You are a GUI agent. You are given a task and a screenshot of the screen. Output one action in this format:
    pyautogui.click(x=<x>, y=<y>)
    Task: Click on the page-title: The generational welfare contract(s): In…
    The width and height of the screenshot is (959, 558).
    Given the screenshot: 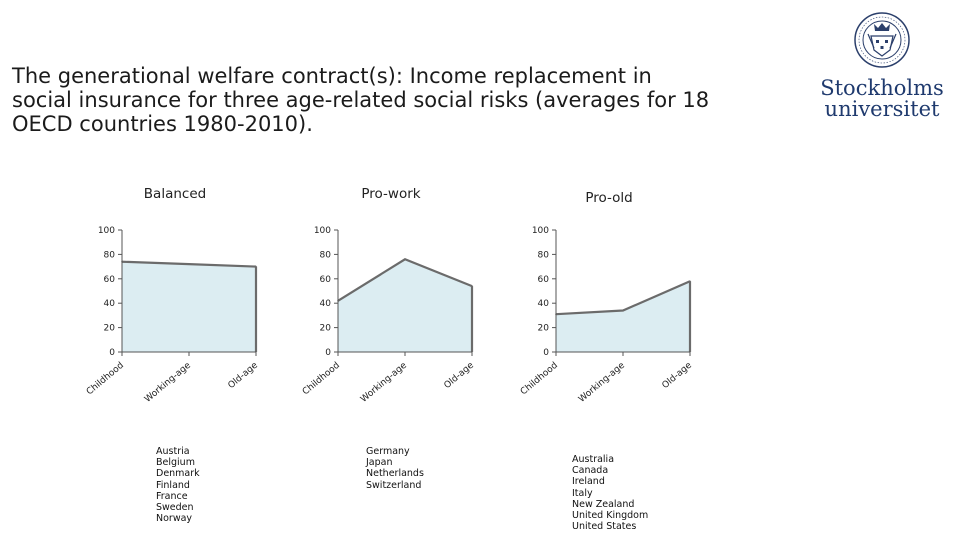 What is the action you would take?
    pyautogui.click(x=402, y=100)
    